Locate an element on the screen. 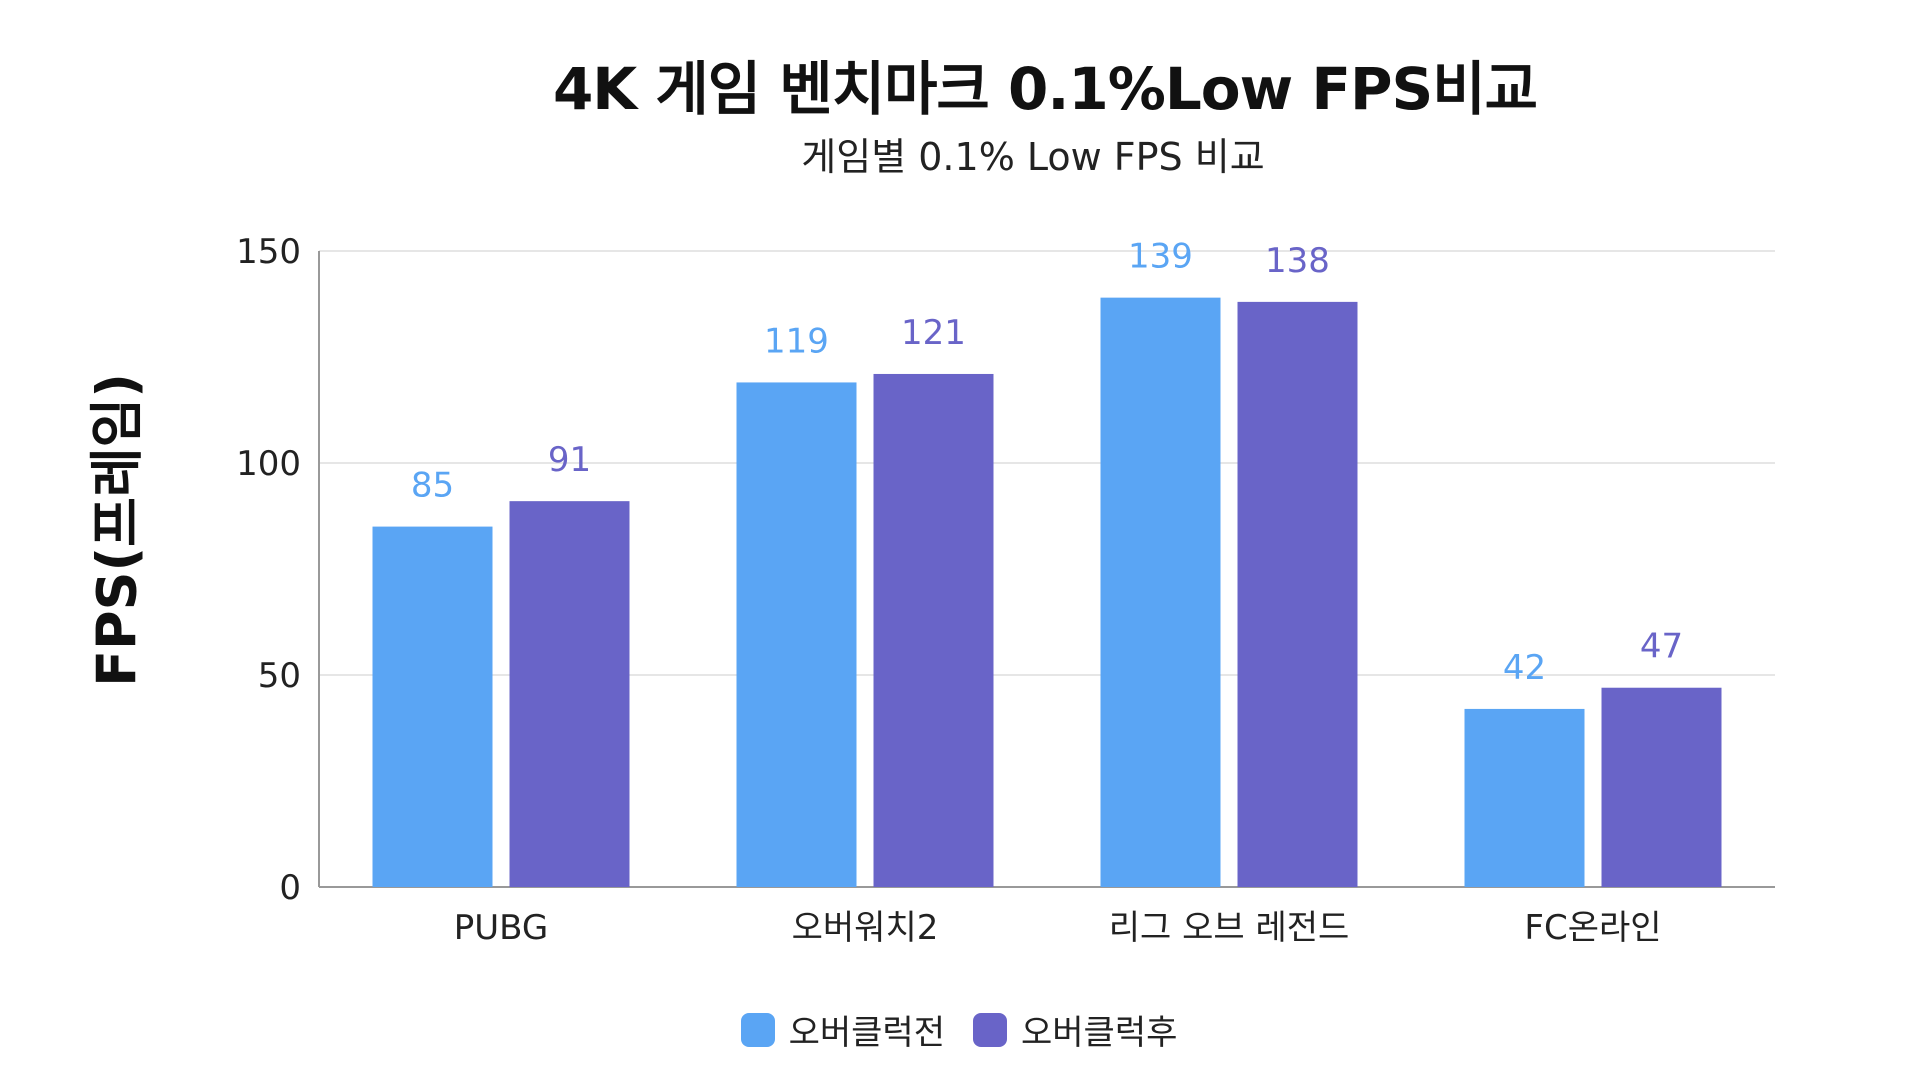 The image size is (1920, 1080). y-tick-label: 0 is located at coordinates (290, 888).